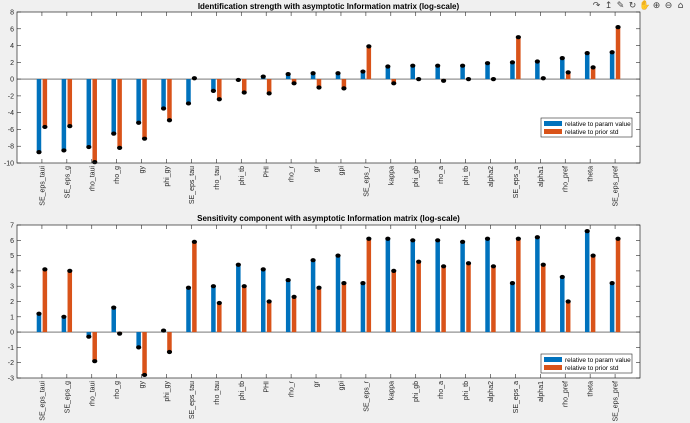  I want to click on y-tick-label: -2, so click(11, 96).